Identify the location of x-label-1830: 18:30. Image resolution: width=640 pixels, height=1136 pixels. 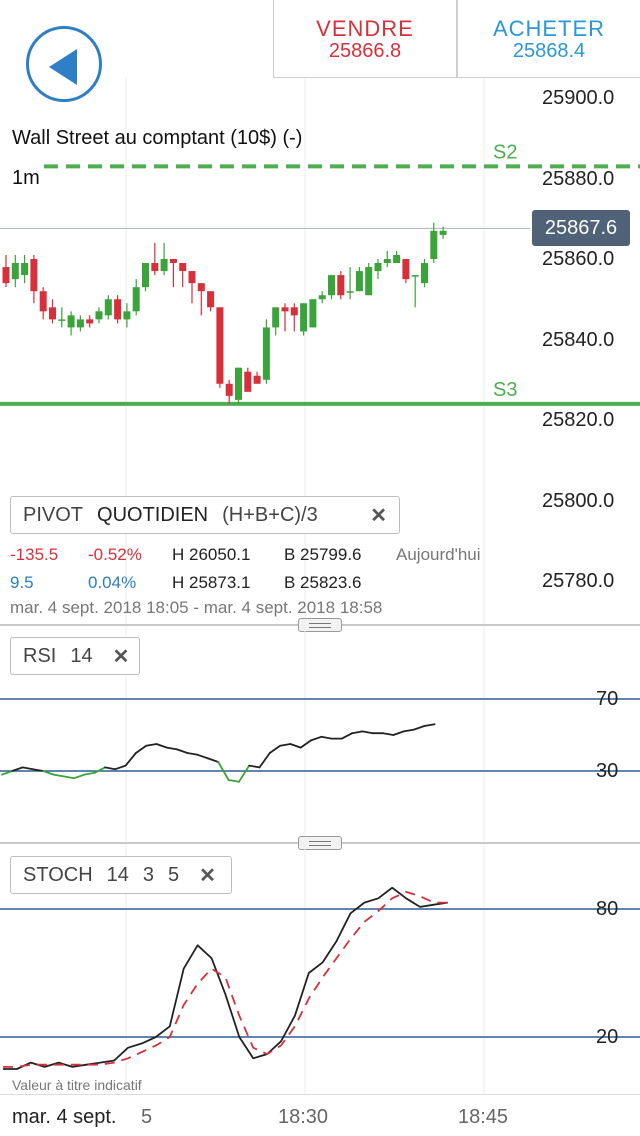
(303, 1117).